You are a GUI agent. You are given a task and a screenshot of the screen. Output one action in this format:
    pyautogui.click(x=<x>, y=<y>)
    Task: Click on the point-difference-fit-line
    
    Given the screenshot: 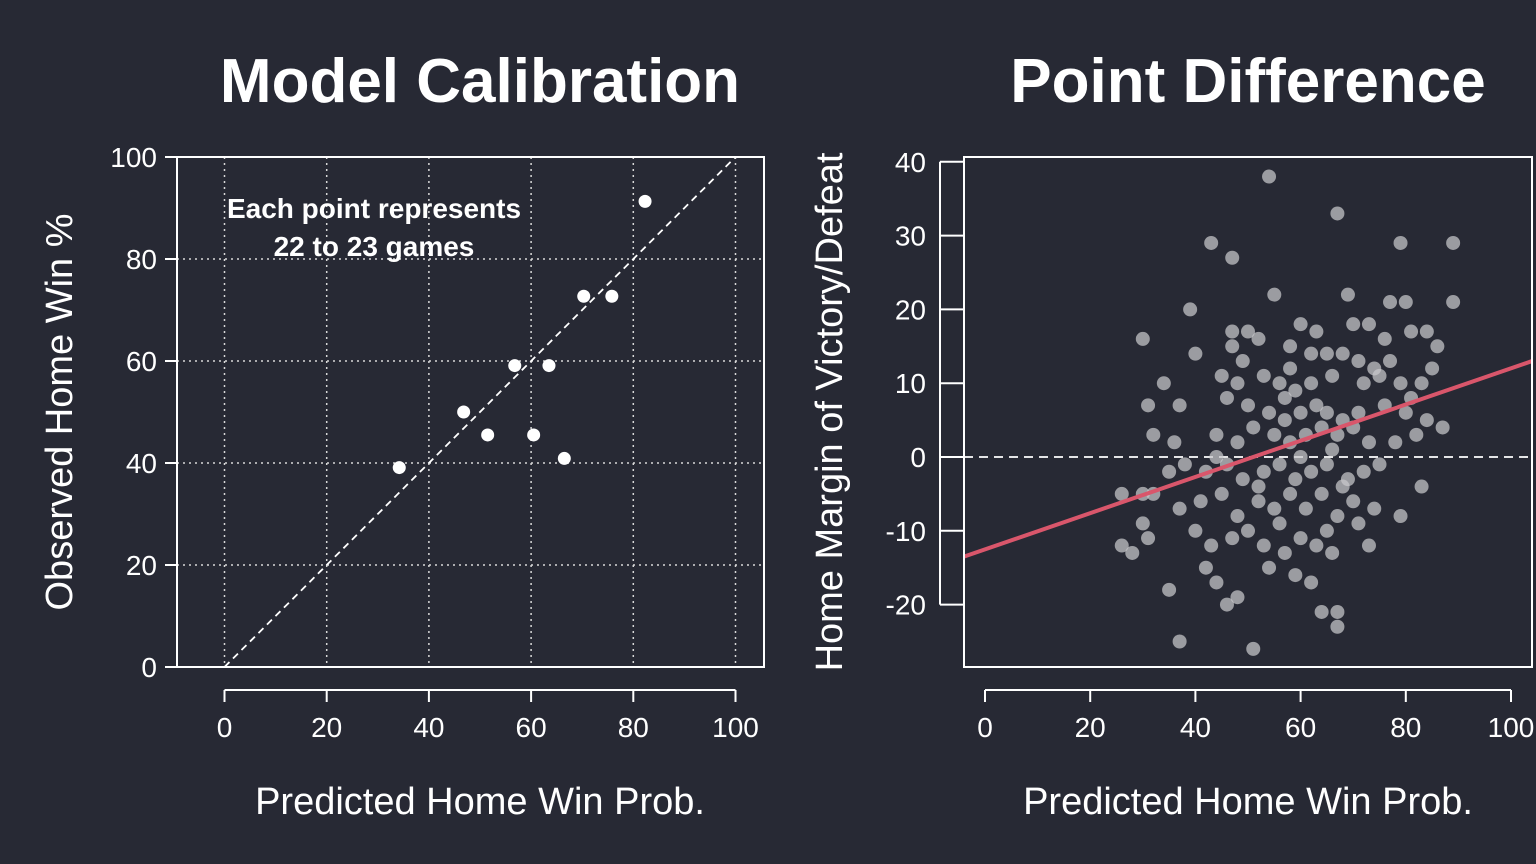 What is the action you would take?
    pyautogui.click(x=1248, y=459)
    